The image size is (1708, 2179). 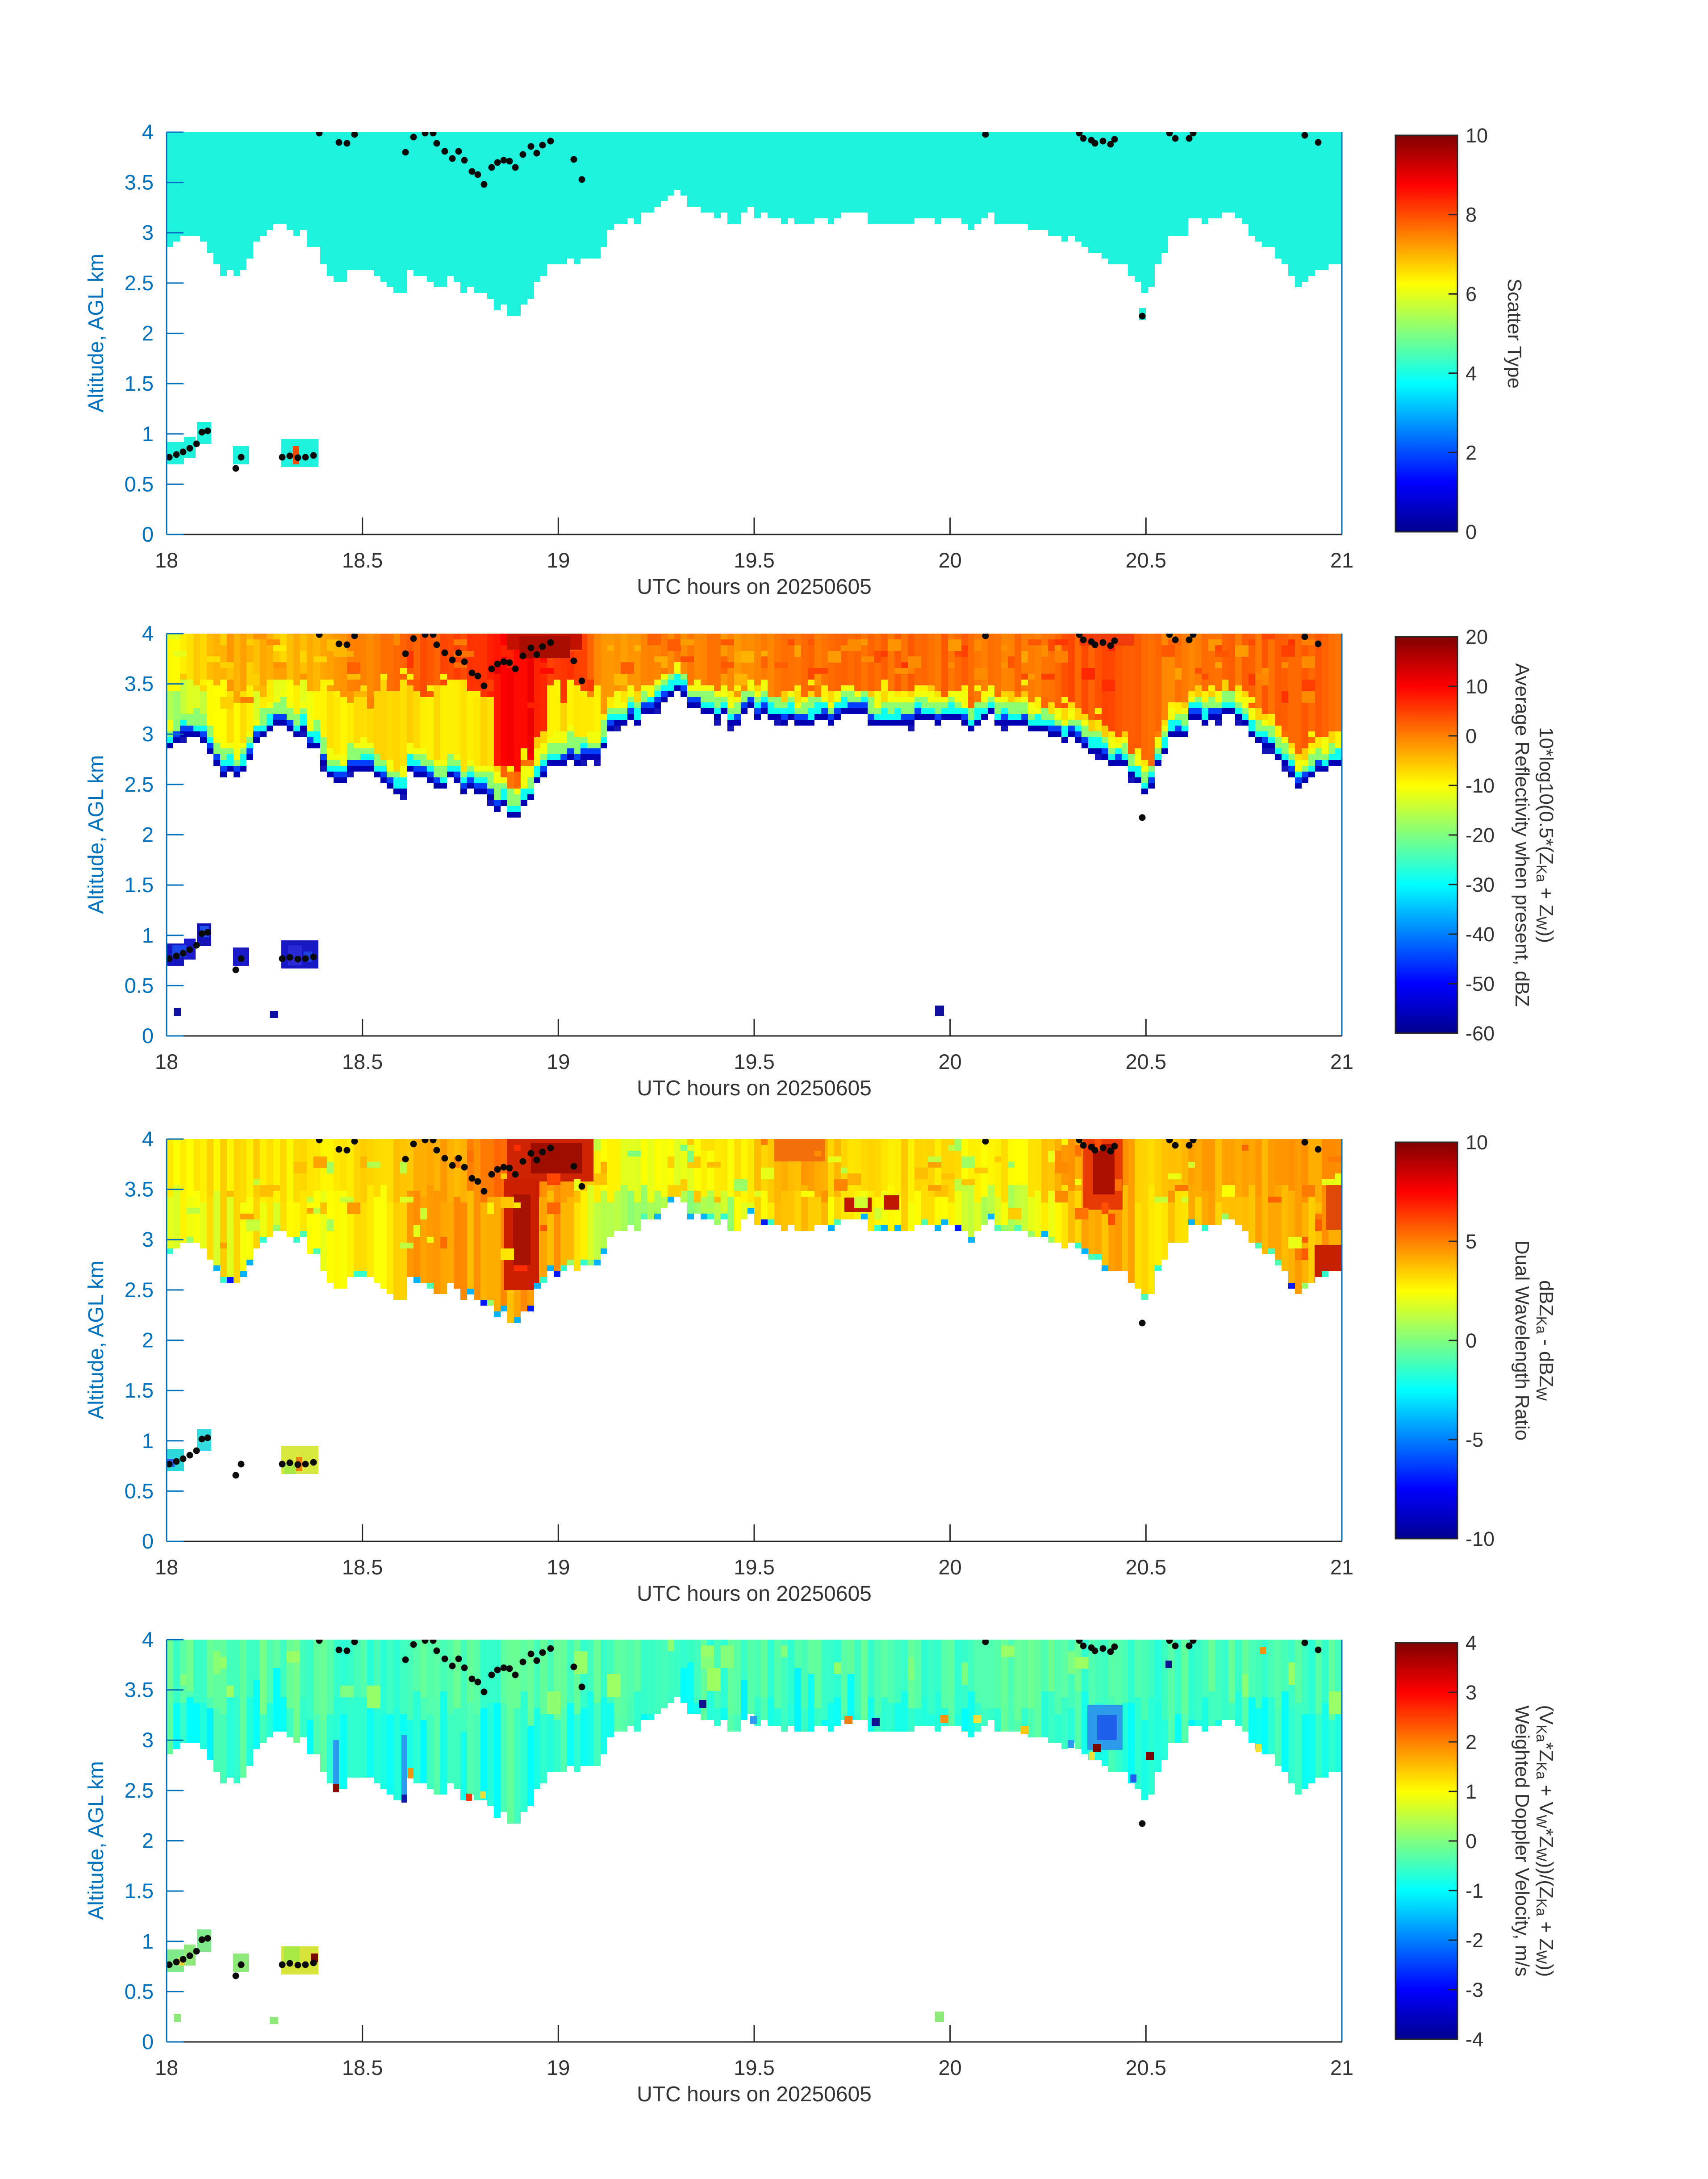 I want to click on svg-text: -40, so click(x=1480, y=935).